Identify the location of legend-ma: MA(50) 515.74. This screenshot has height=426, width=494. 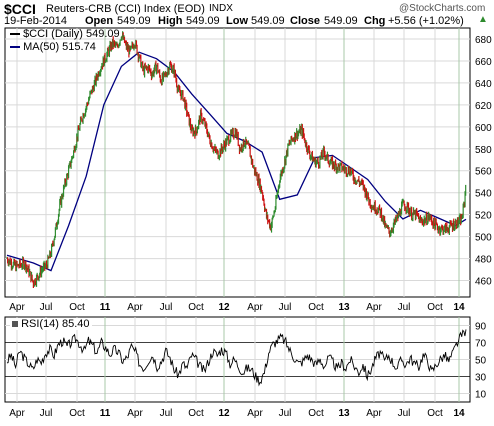
(53, 47).